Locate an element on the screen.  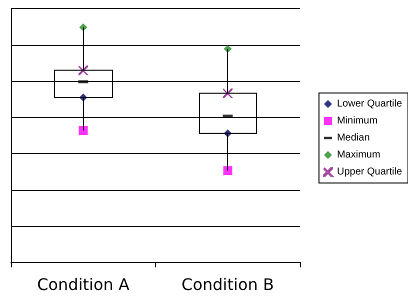
legend-label: Upper Quartile is located at coordinates (369, 172).